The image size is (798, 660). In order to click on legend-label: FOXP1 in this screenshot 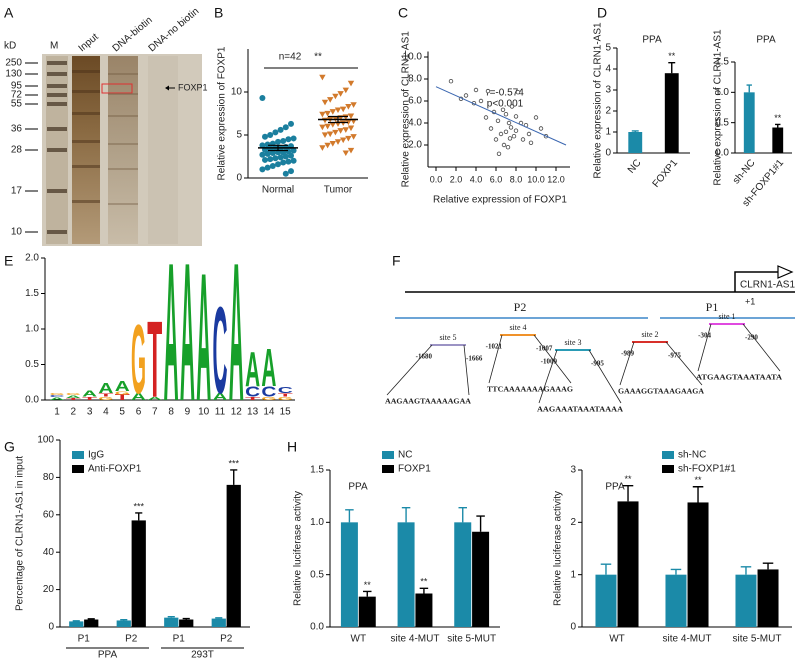, I will do `click(414, 469)`.